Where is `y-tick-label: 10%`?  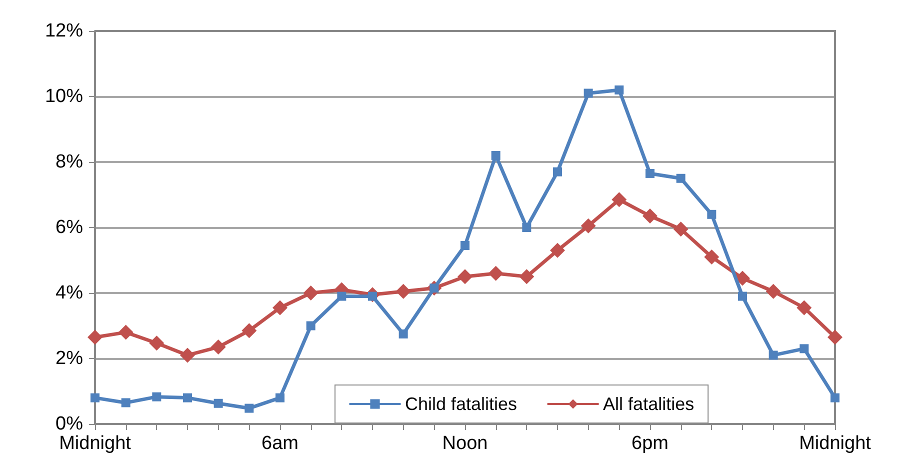
y-tick-label: 10% is located at coordinates (64, 96).